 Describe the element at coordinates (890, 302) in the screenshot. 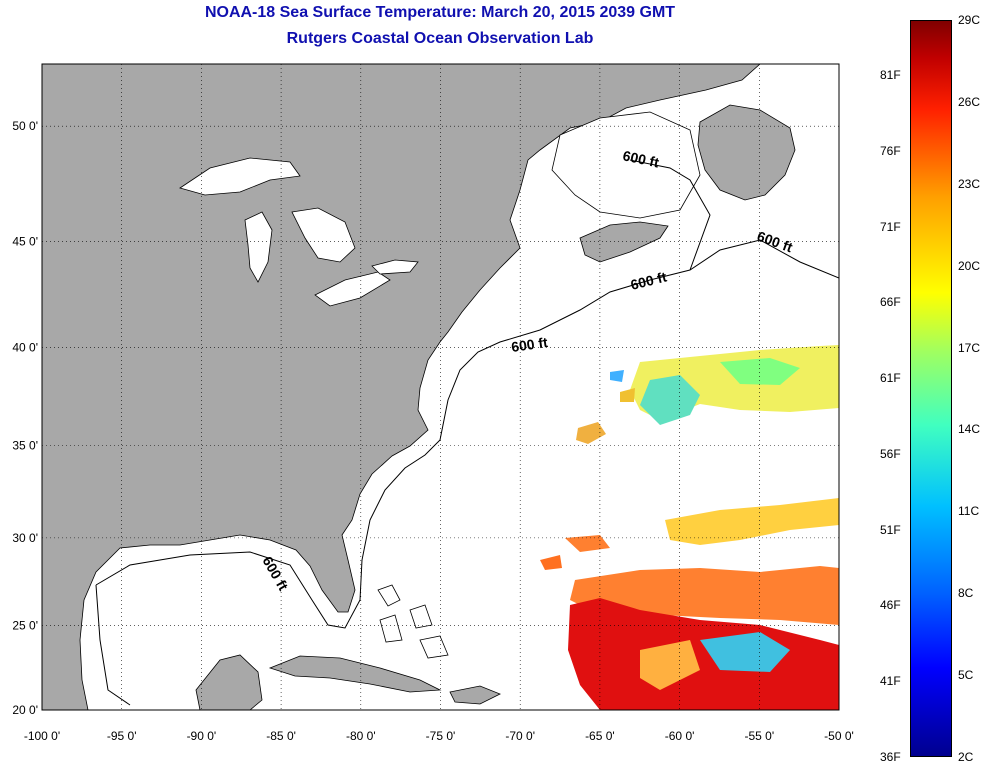

I see `colorbar-fahrenheit-label: 66F` at that location.